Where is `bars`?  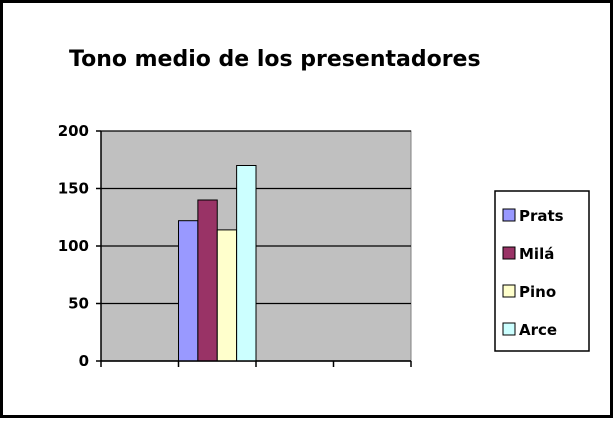 bars is located at coordinates (217, 263).